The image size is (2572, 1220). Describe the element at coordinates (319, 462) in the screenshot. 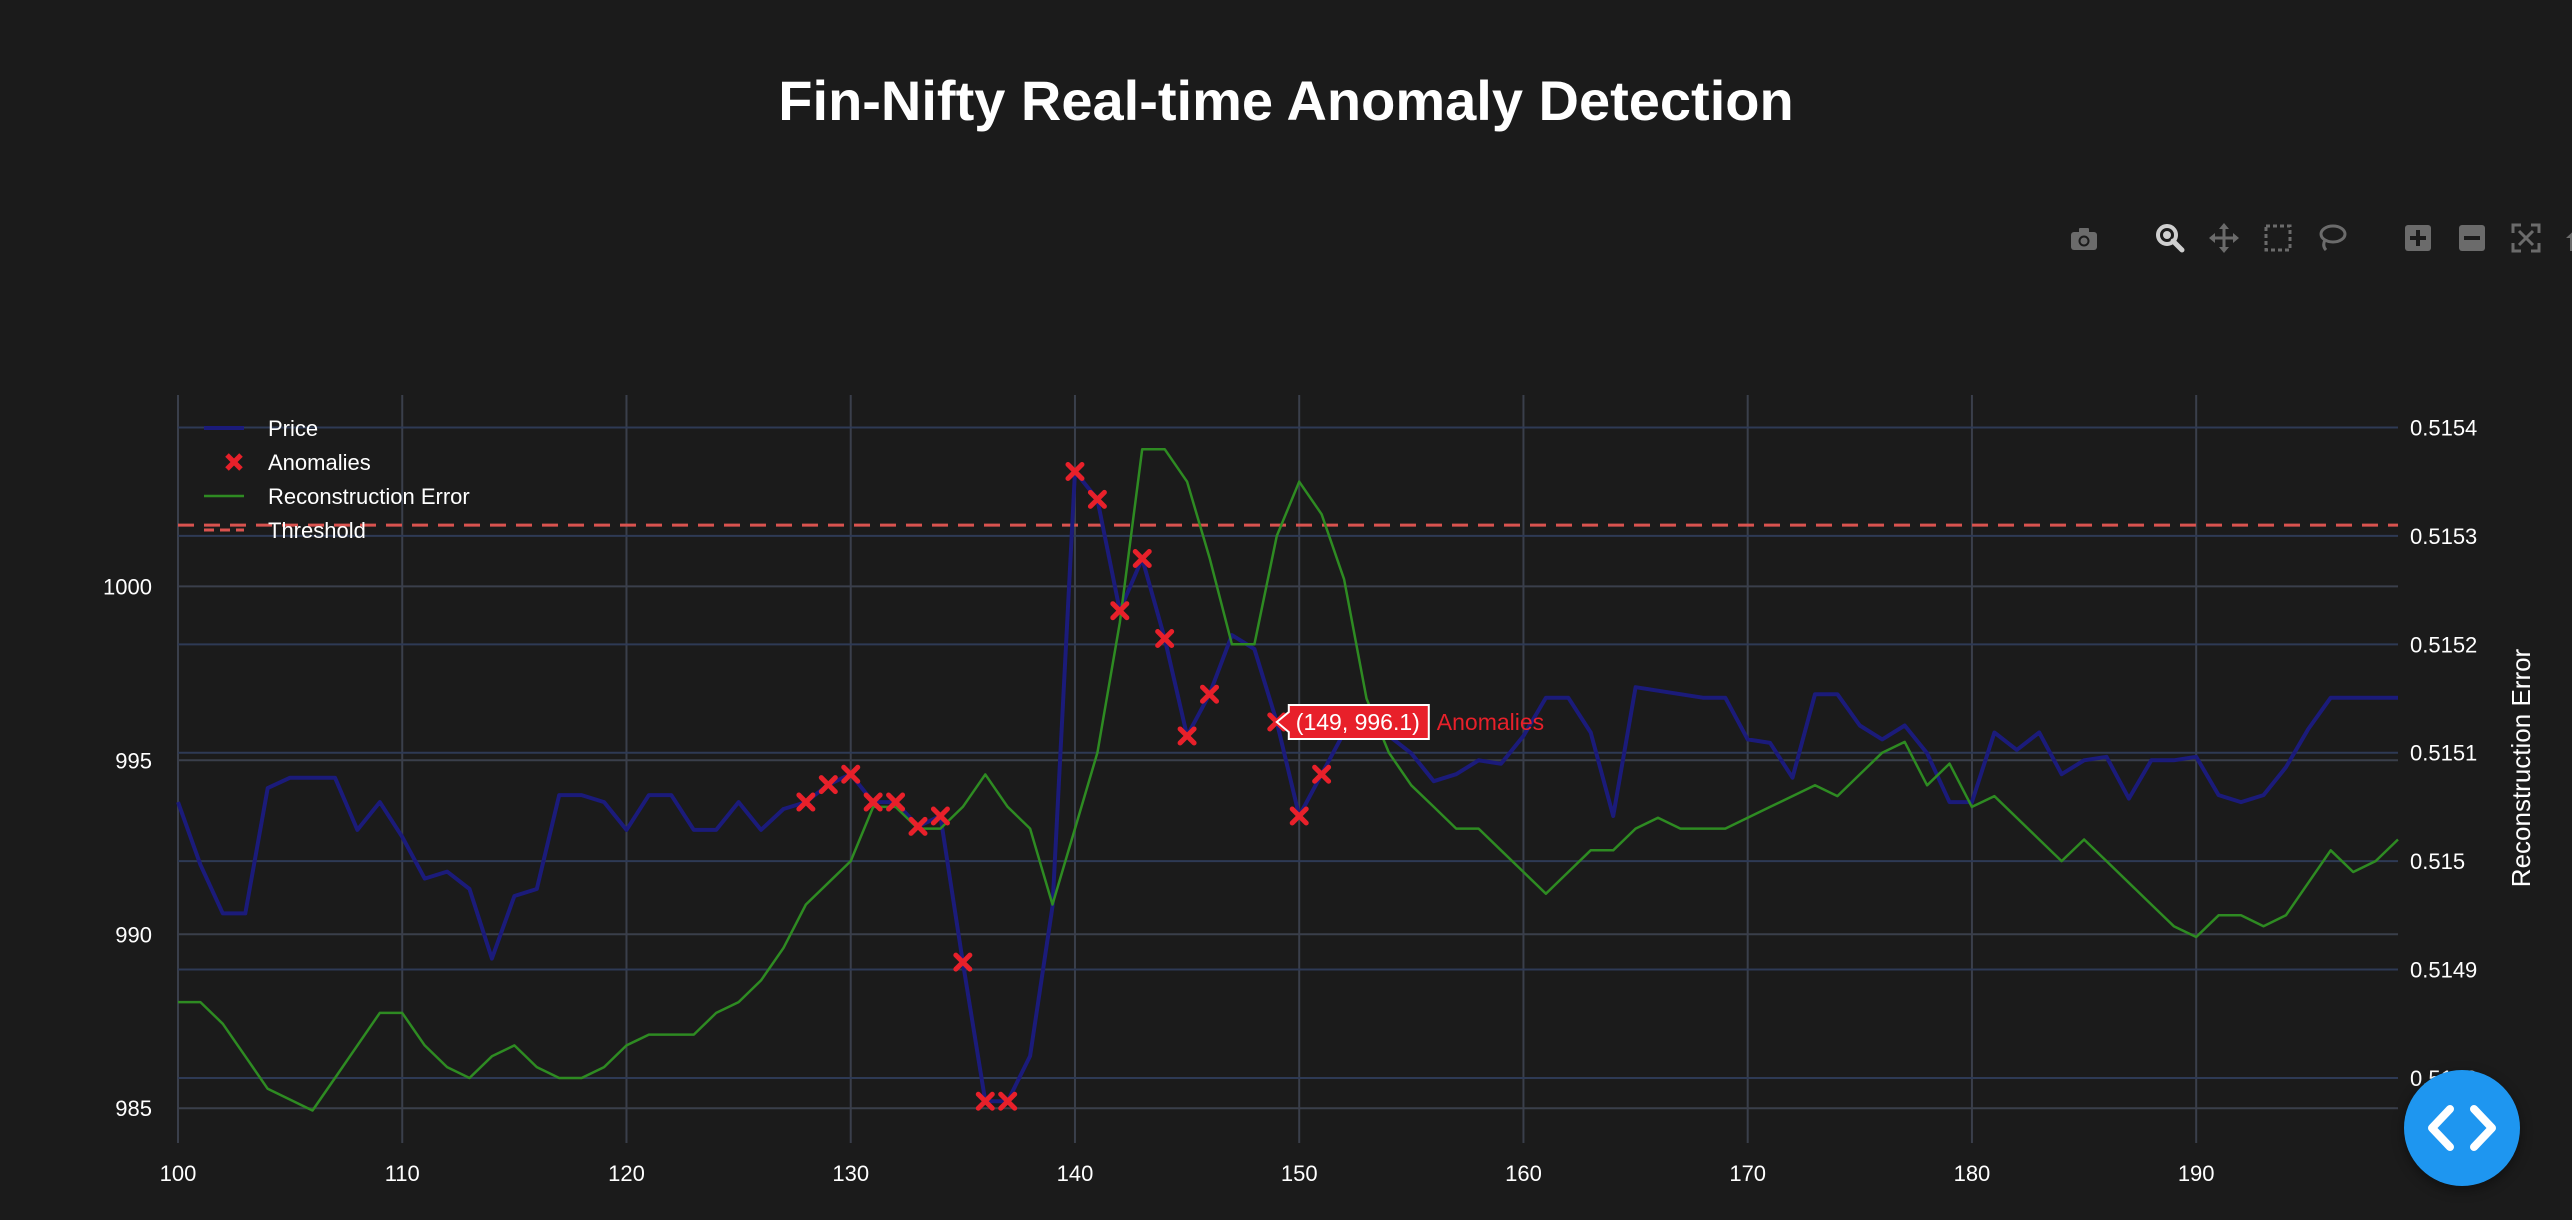

I see `legend-label-anomalies: Anomalies` at that location.